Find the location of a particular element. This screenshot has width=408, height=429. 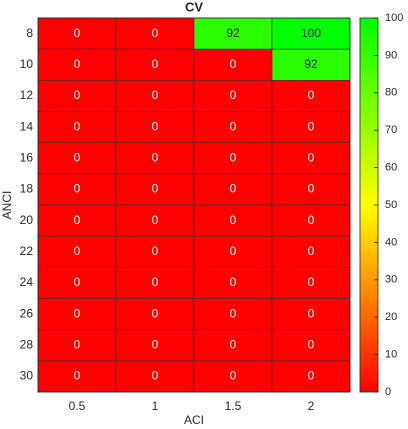

y-tick-label: 22 is located at coordinates (27, 251).